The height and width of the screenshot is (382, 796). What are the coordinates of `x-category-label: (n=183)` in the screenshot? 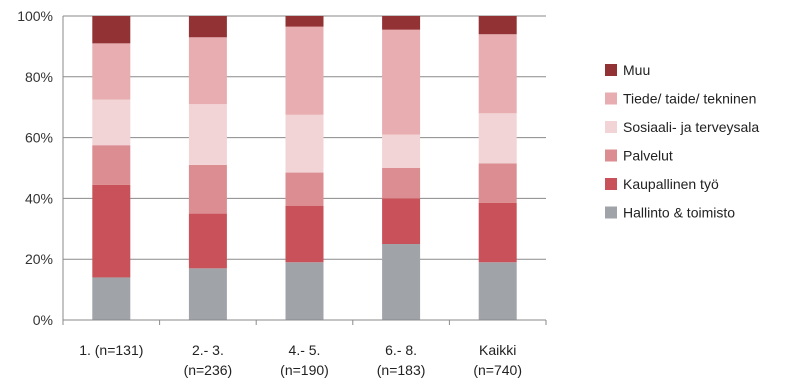 It's located at (401, 370).